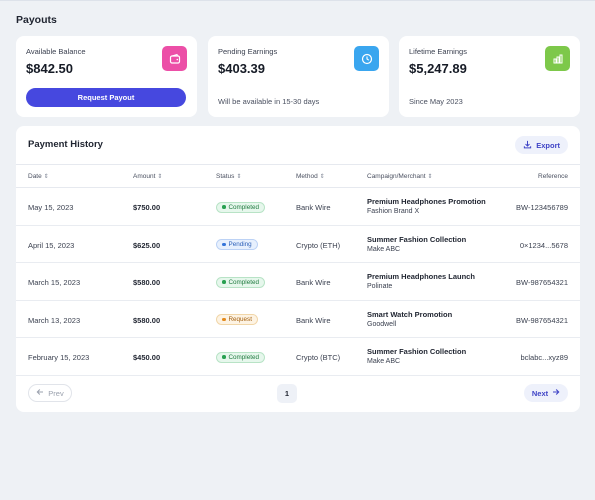 This screenshot has height=500, width=595. Describe the element at coordinates (527, 145) in the screenshot. I see `download-icon` at that location.